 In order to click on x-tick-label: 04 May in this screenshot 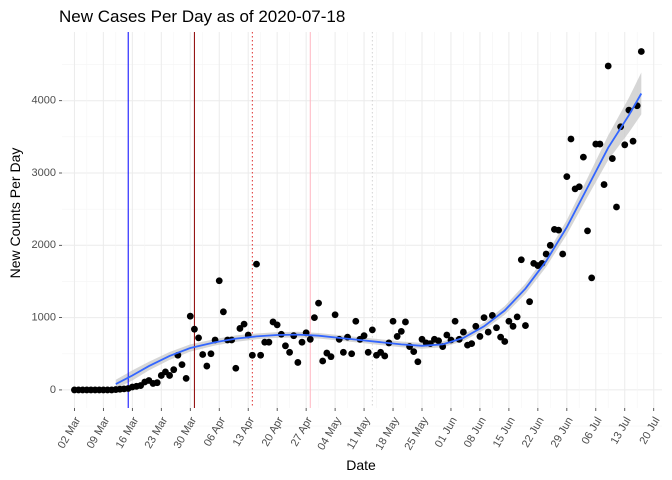, I will do `click(330, 434)`.